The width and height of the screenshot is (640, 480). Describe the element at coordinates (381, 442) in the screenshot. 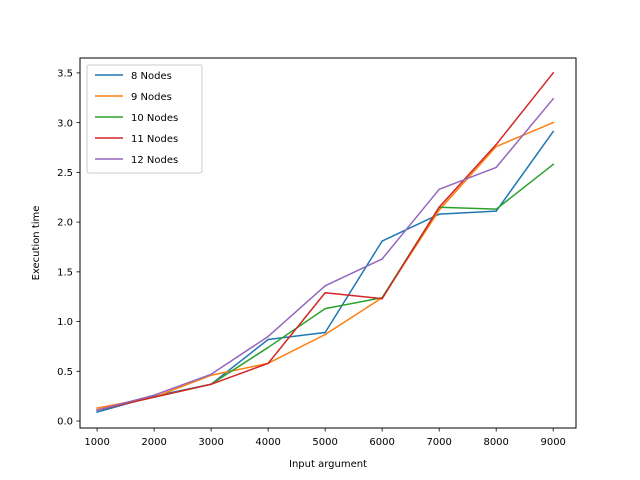

I see `x-tick-label: 6000` at that location.